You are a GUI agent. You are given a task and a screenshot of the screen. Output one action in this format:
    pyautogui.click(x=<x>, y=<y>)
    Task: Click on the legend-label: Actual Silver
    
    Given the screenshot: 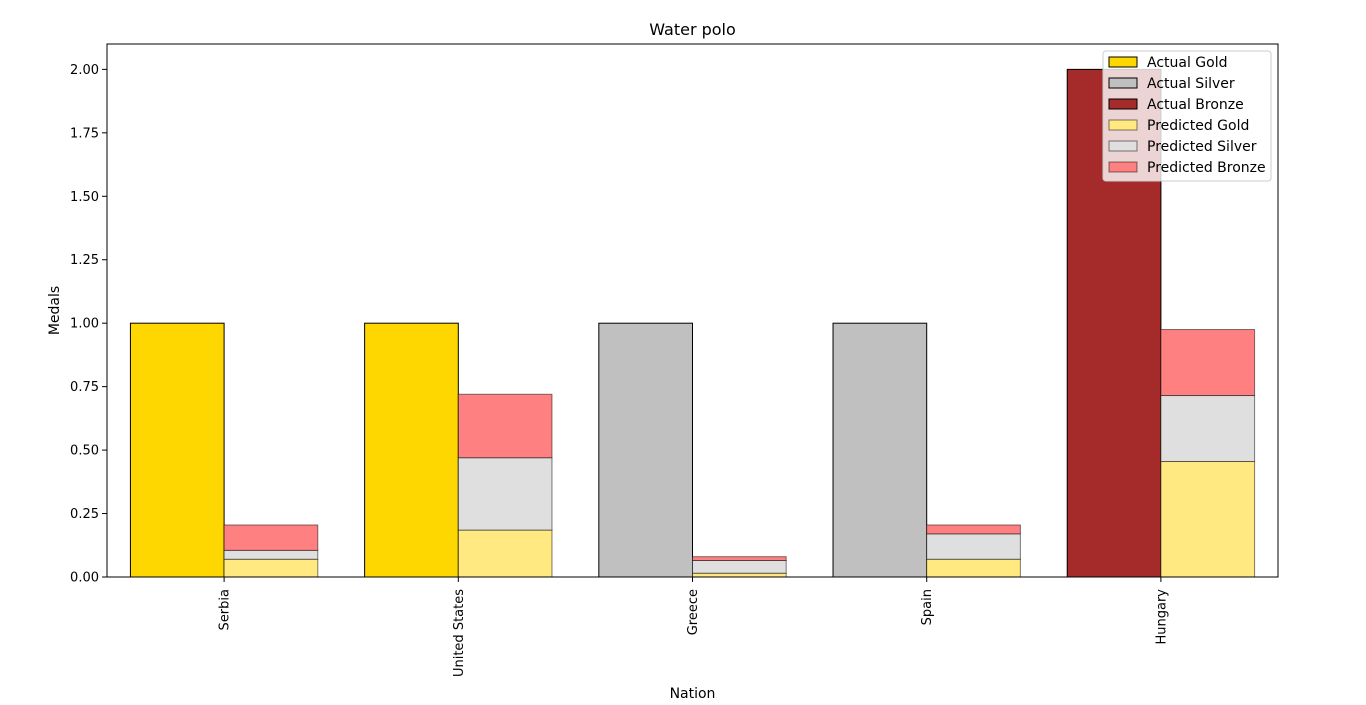 What is the action you would take?
    pyautogui.click(x=1191, y=84)
    